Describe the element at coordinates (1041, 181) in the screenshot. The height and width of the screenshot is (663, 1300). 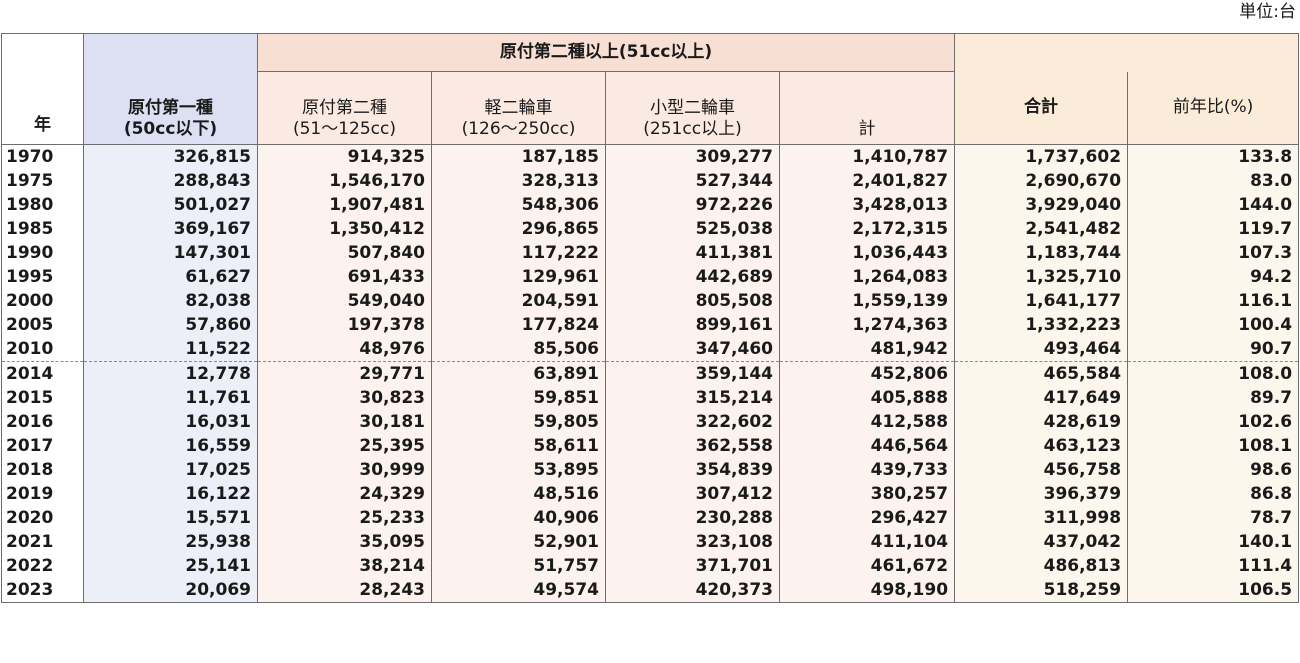
I see `cell-total: 2,690,670` at that location.